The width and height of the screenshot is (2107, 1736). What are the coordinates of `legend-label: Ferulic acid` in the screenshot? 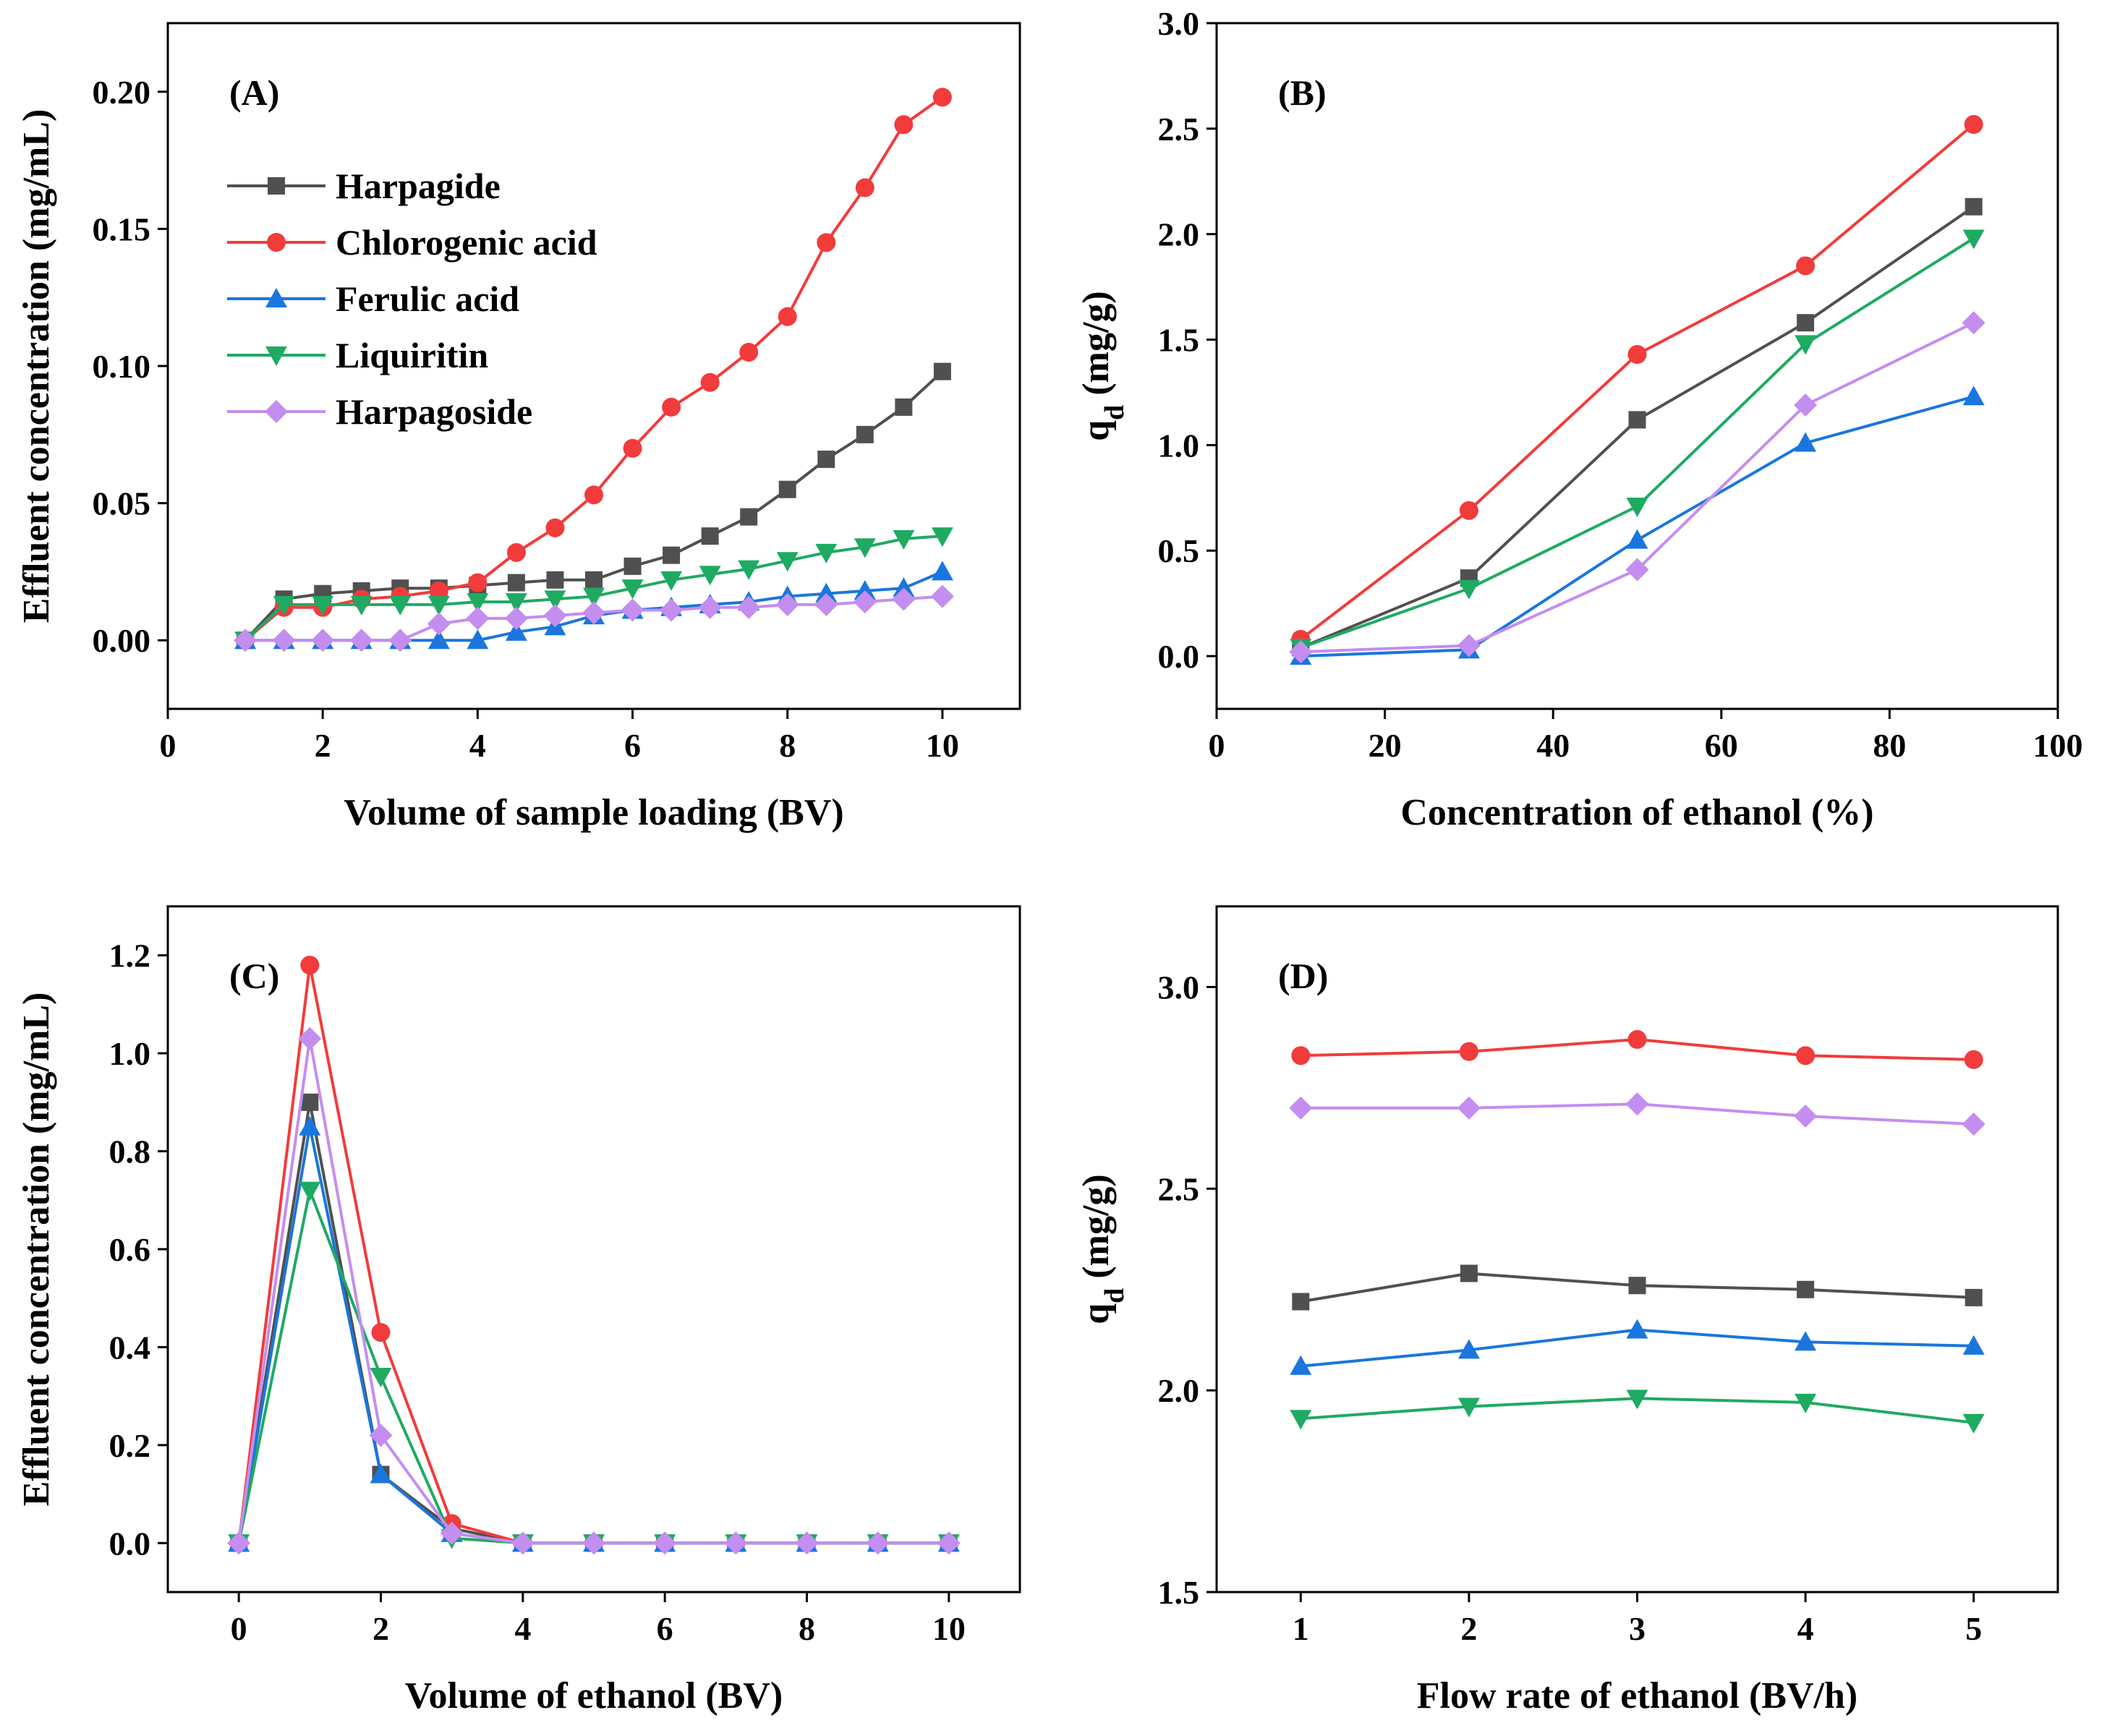 It's located at (427, 298).